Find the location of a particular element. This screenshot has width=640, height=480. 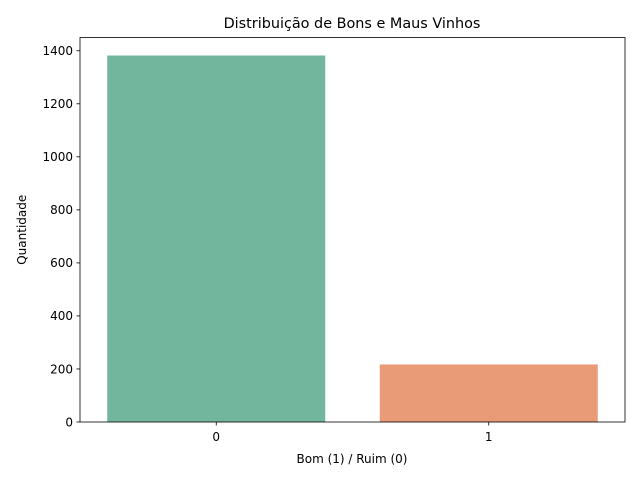

x-tick-label: 0 is located at coordinates (216, 437).